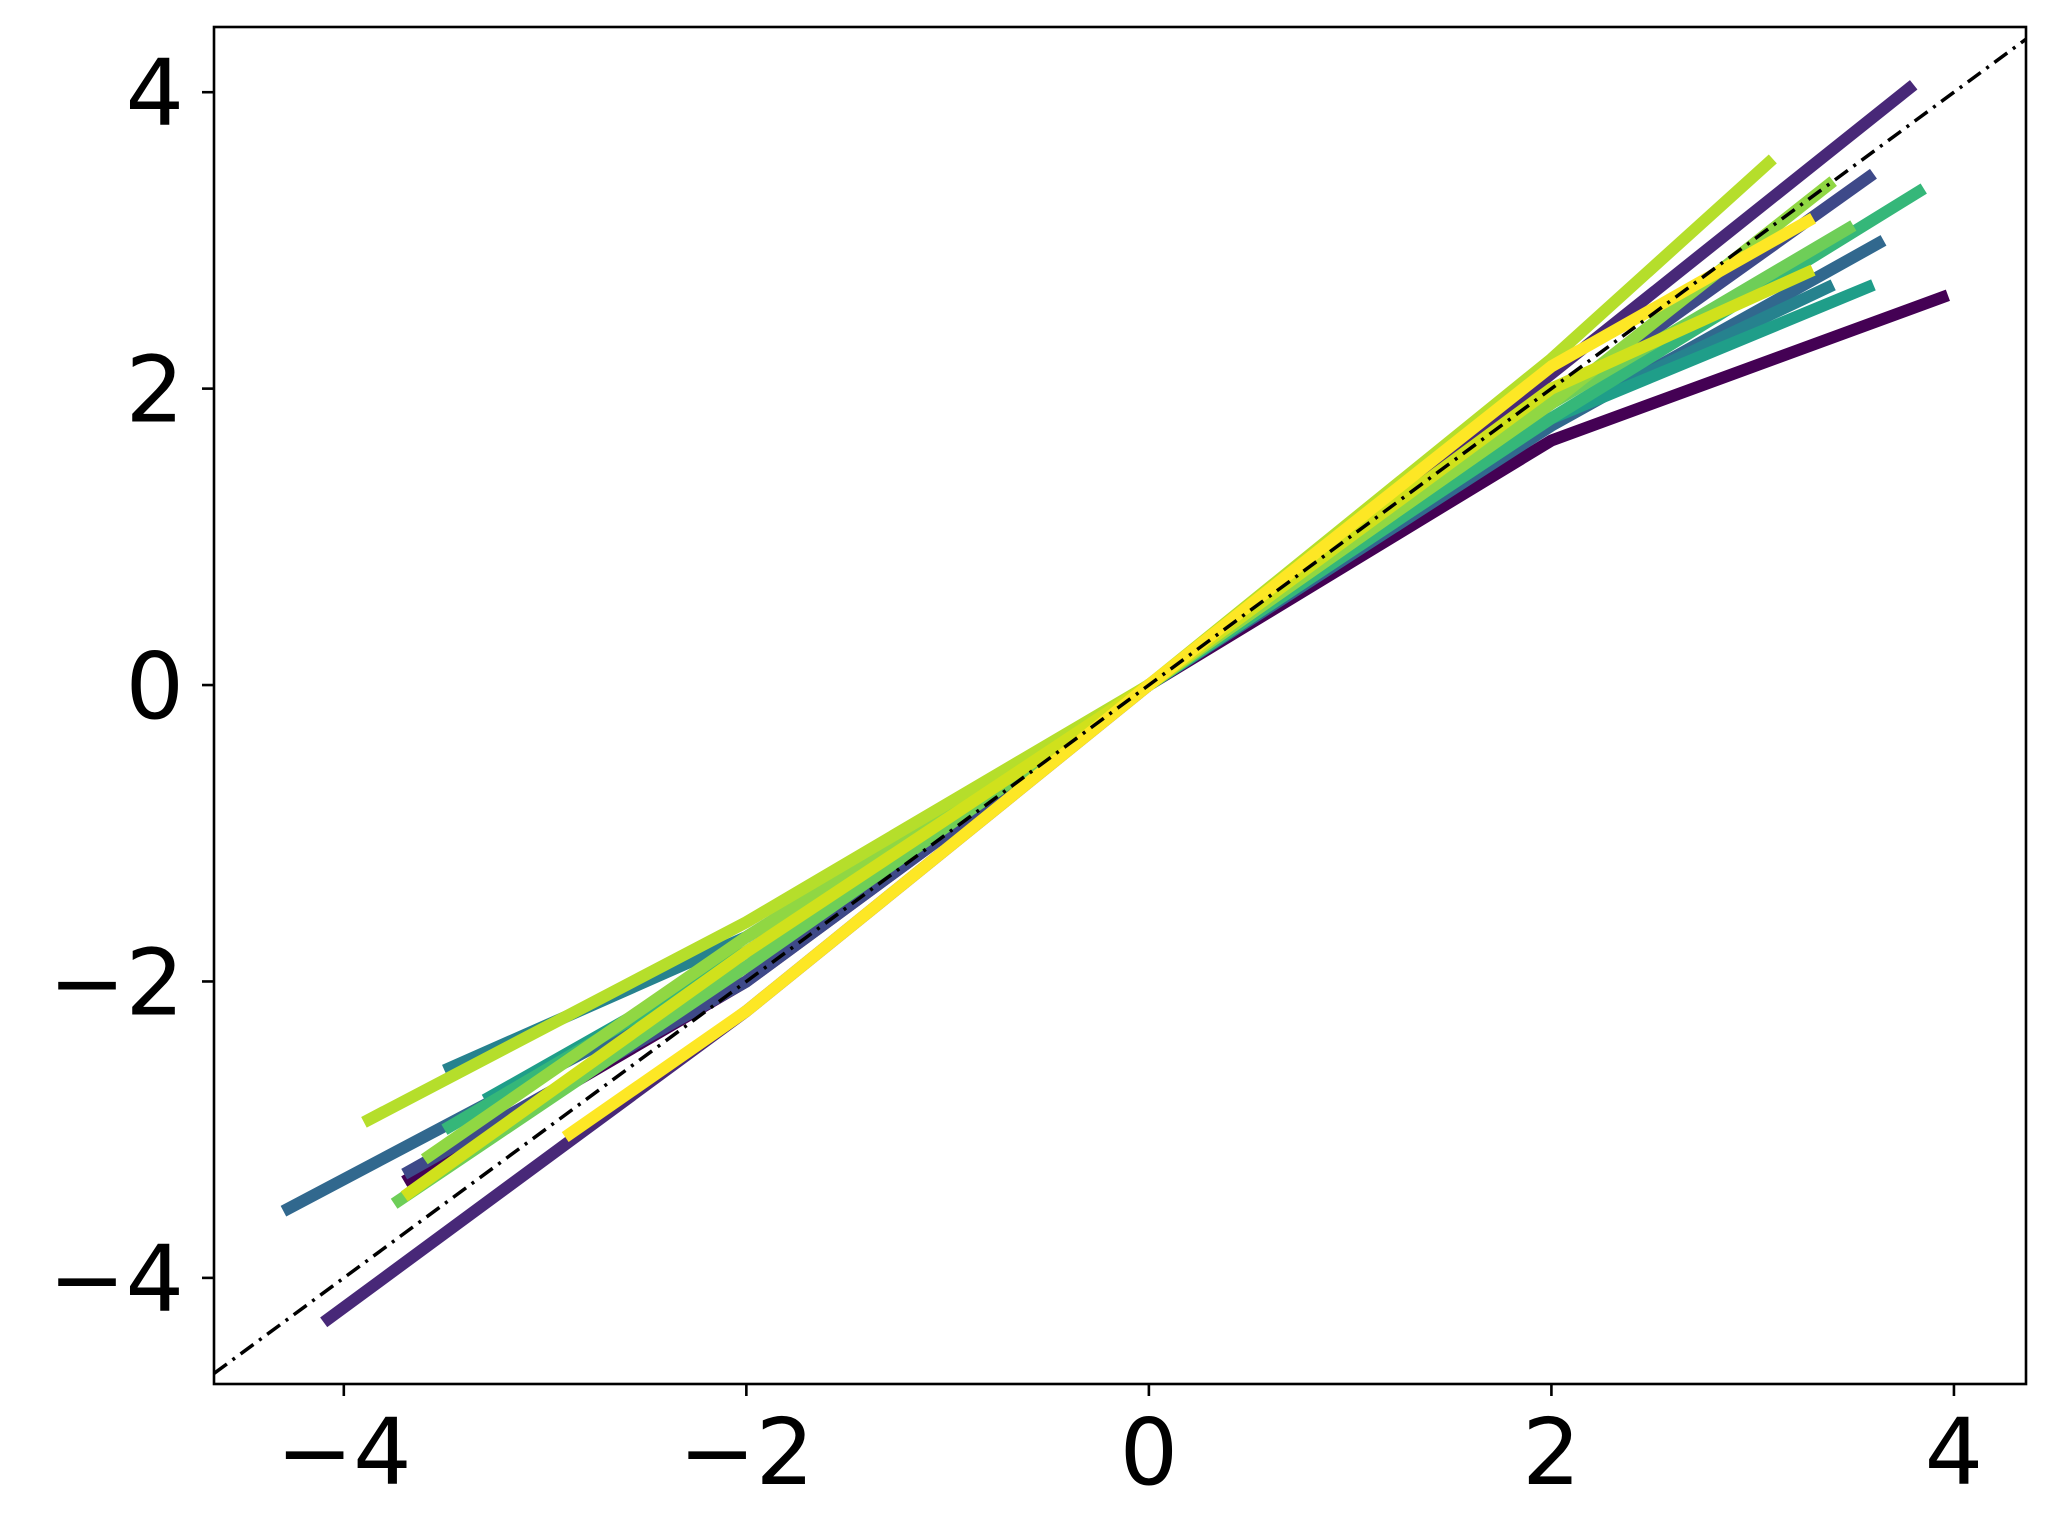 The height and width of the screenshot is (1529, 2056). Describe the element at coordinates (1954, 1452) in the screenshot. I see `x-tick-label: 4` at that location.